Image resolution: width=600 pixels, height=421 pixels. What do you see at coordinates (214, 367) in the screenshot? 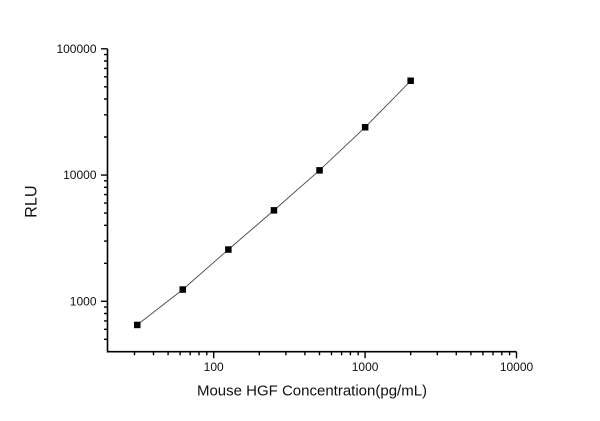
I see `svg-text: 100` at bounding box center [214, 367].